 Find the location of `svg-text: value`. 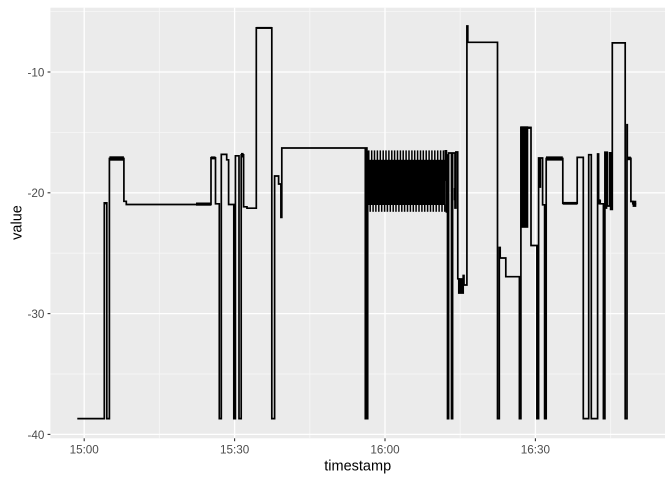

svg-text: value is located at coordinates (18, 222).